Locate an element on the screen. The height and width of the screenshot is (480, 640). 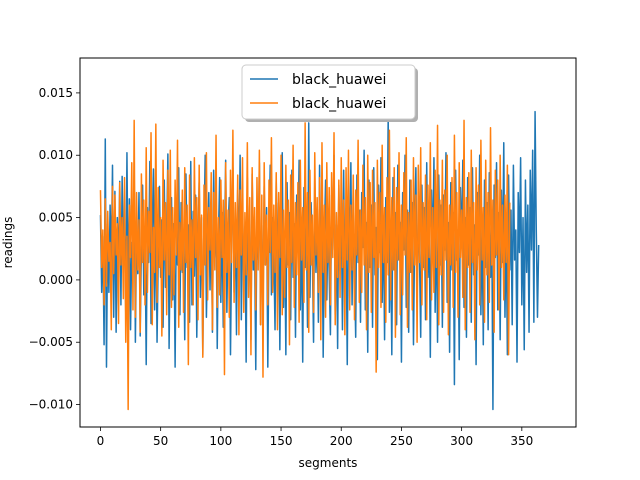
y-tick-label: 0.005 is located at coordinates (56, 218).